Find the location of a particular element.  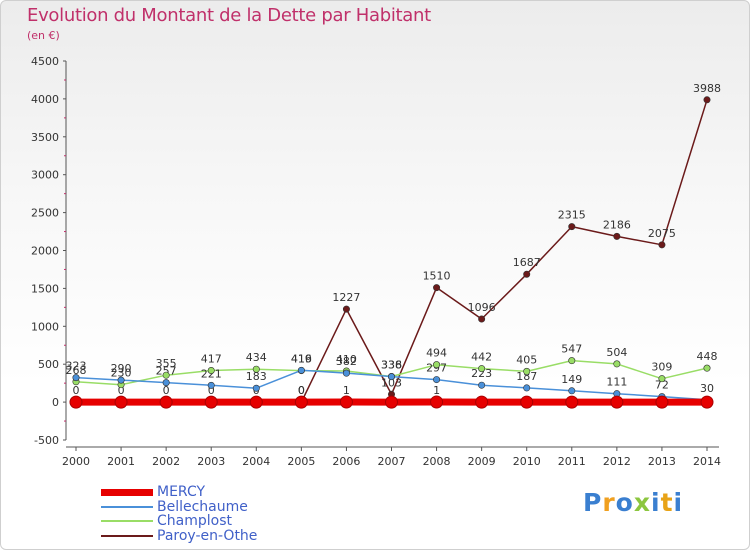

x-tick-label: 2005 is located at coordinates (301, 461).